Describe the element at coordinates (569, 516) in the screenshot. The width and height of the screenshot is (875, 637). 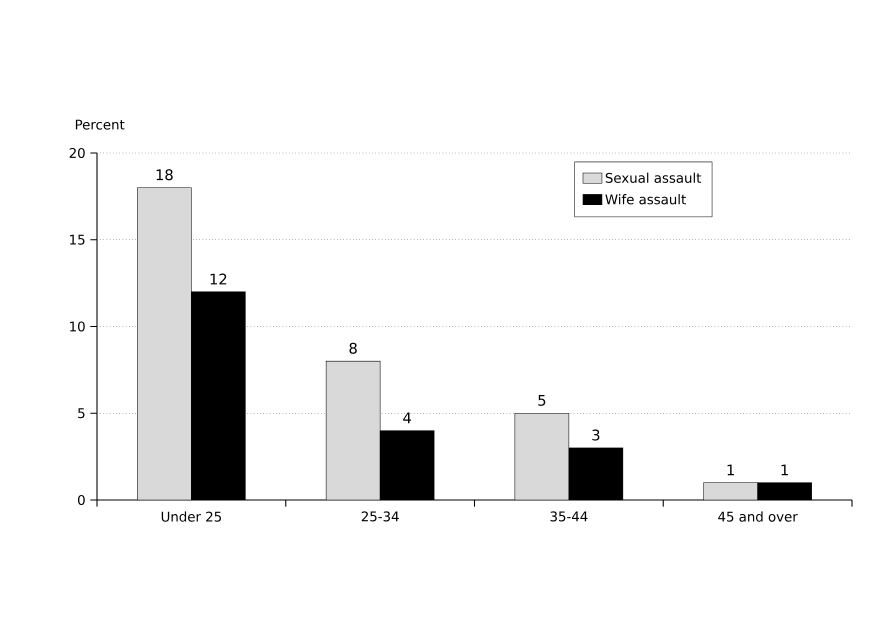
I see `x-tick-label: 35-44` at that location.